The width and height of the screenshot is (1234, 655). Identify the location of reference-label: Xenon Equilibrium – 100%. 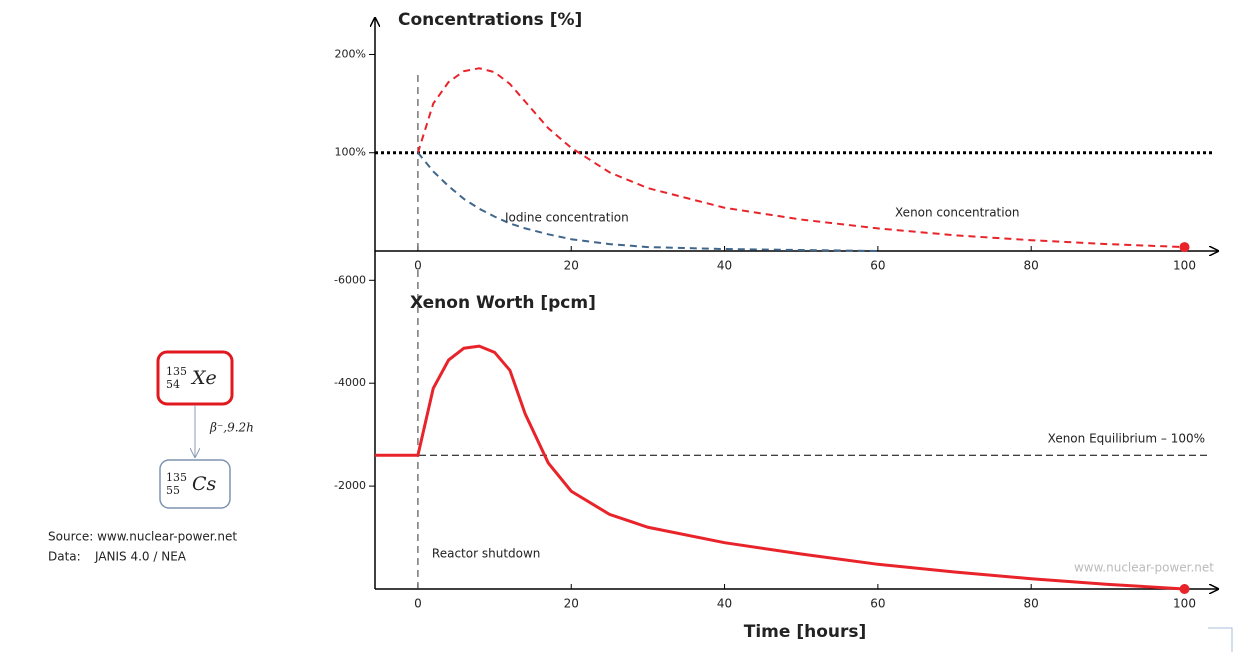
(1126, 439).